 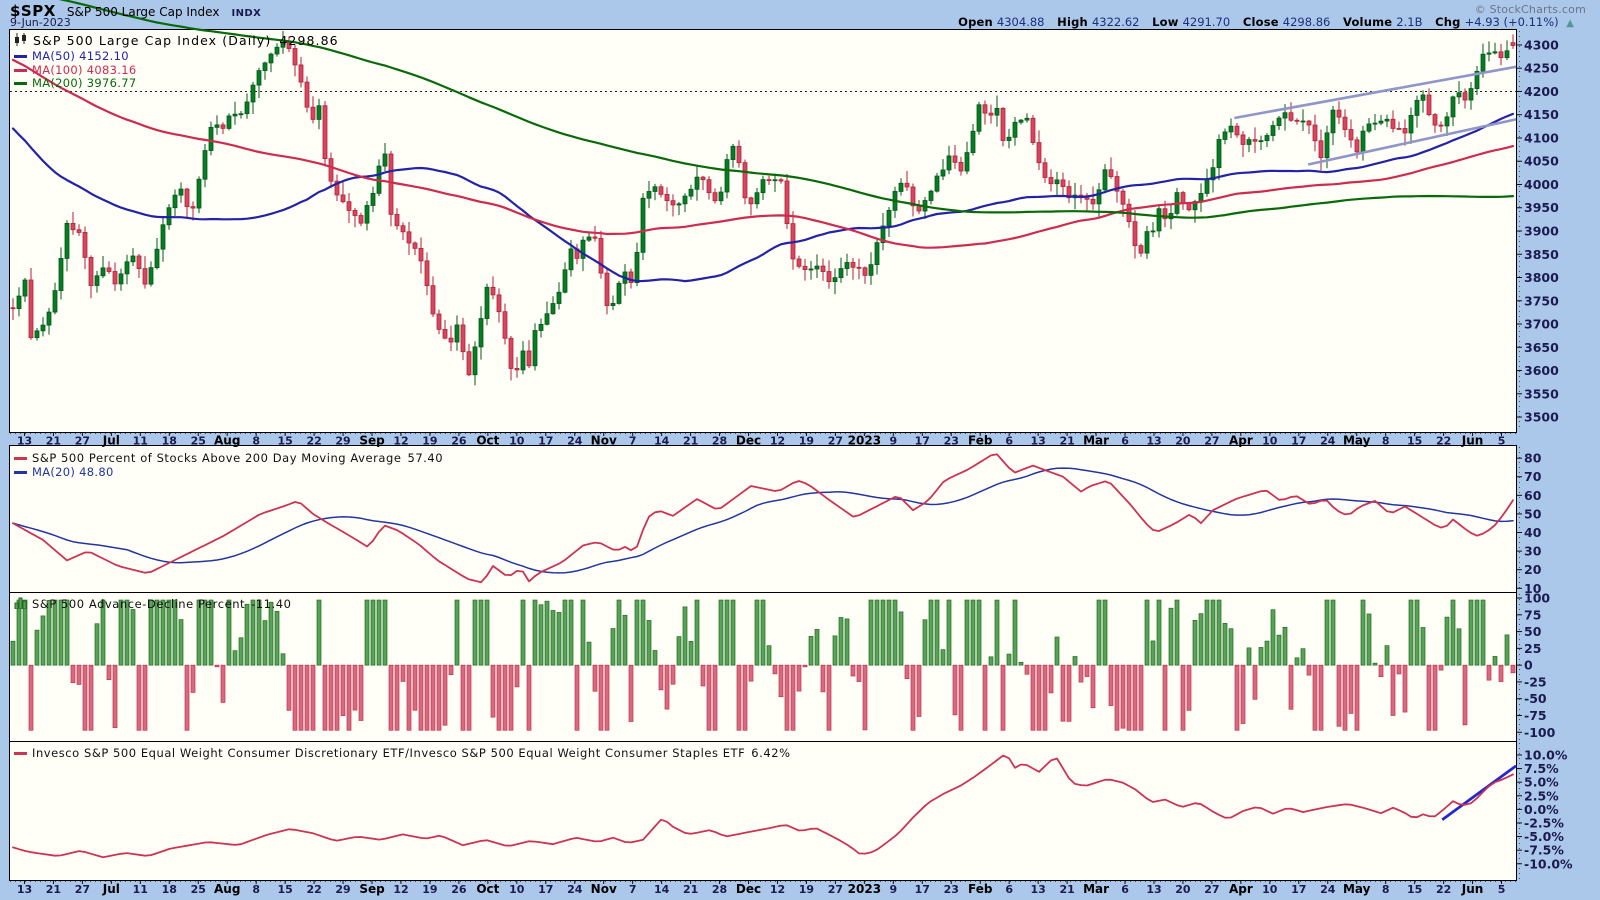 I want to click on svg-text: 0, so click(x=1528, y=665).